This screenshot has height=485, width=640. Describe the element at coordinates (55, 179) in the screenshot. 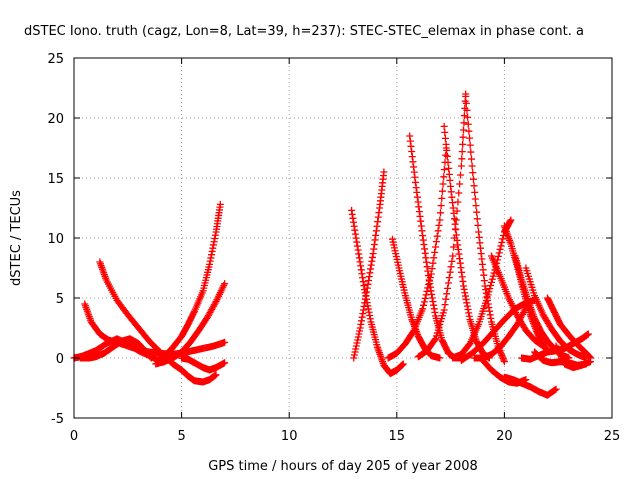

I see `y-tick-label: 15` at that location.